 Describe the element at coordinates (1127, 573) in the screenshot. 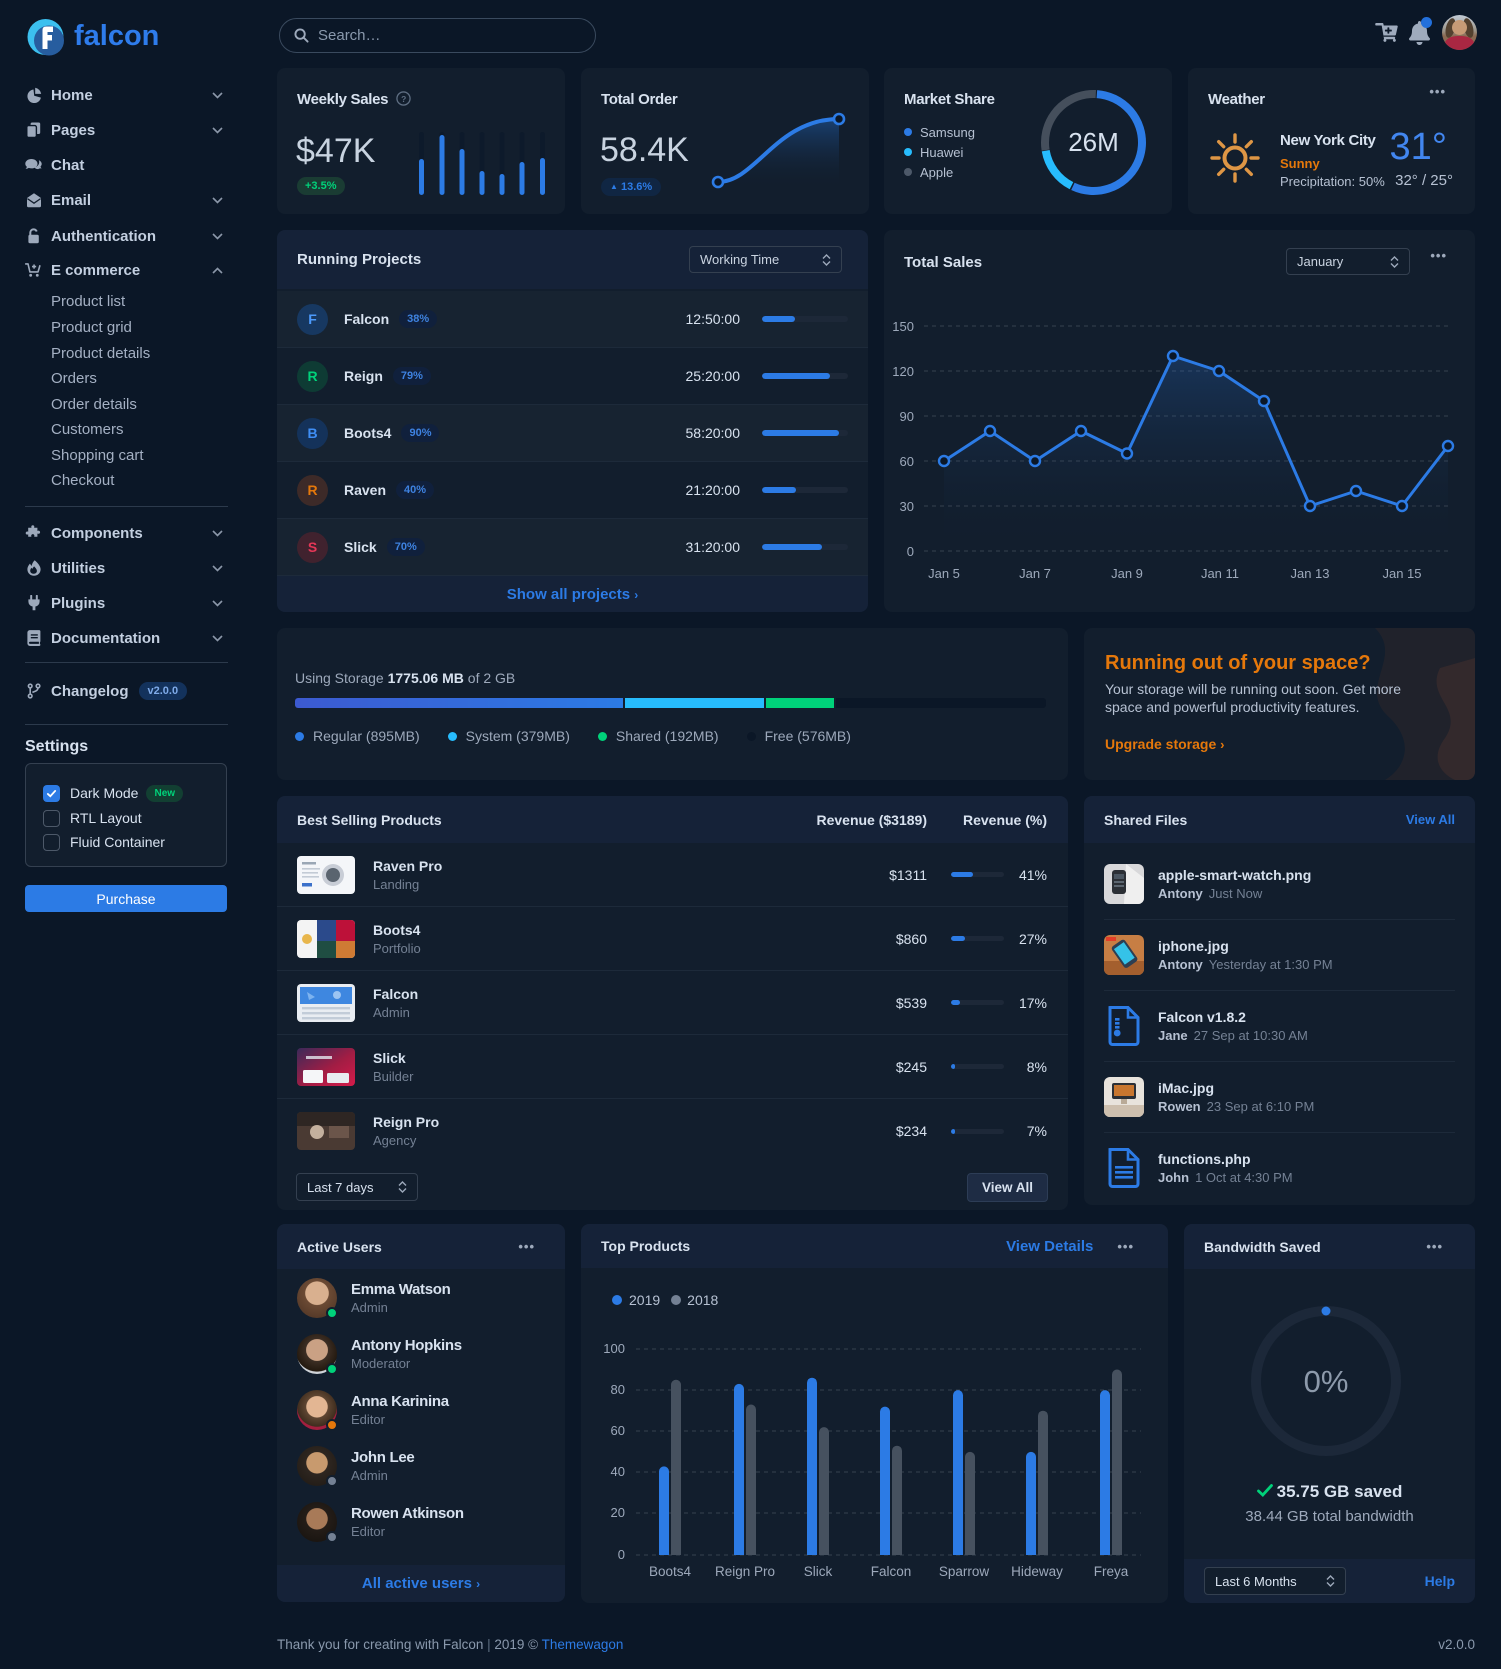

I see `svg-text: Jan 9` at that location.